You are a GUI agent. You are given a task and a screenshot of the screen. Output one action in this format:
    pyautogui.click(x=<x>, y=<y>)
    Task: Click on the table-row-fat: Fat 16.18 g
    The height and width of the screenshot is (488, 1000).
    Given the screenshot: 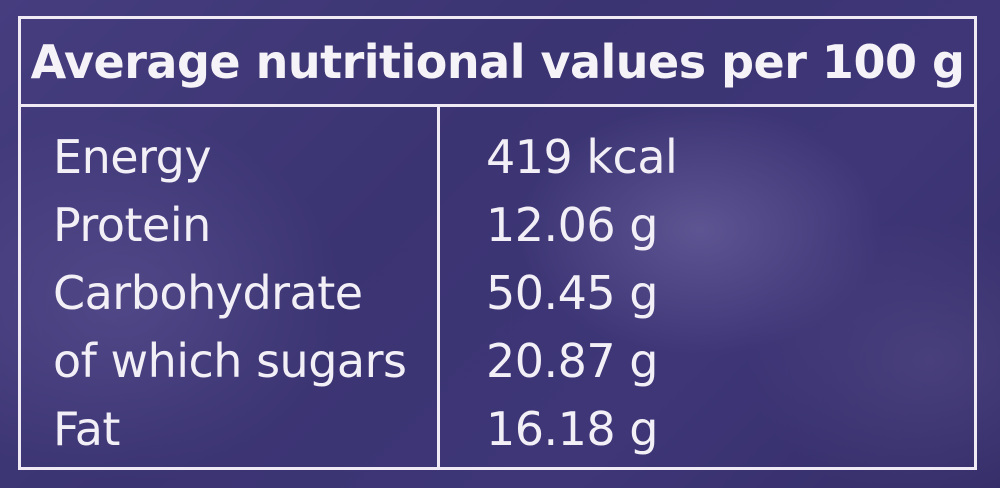 What is the action you would take?
    pyautogui.click(x=497, y=429)
    